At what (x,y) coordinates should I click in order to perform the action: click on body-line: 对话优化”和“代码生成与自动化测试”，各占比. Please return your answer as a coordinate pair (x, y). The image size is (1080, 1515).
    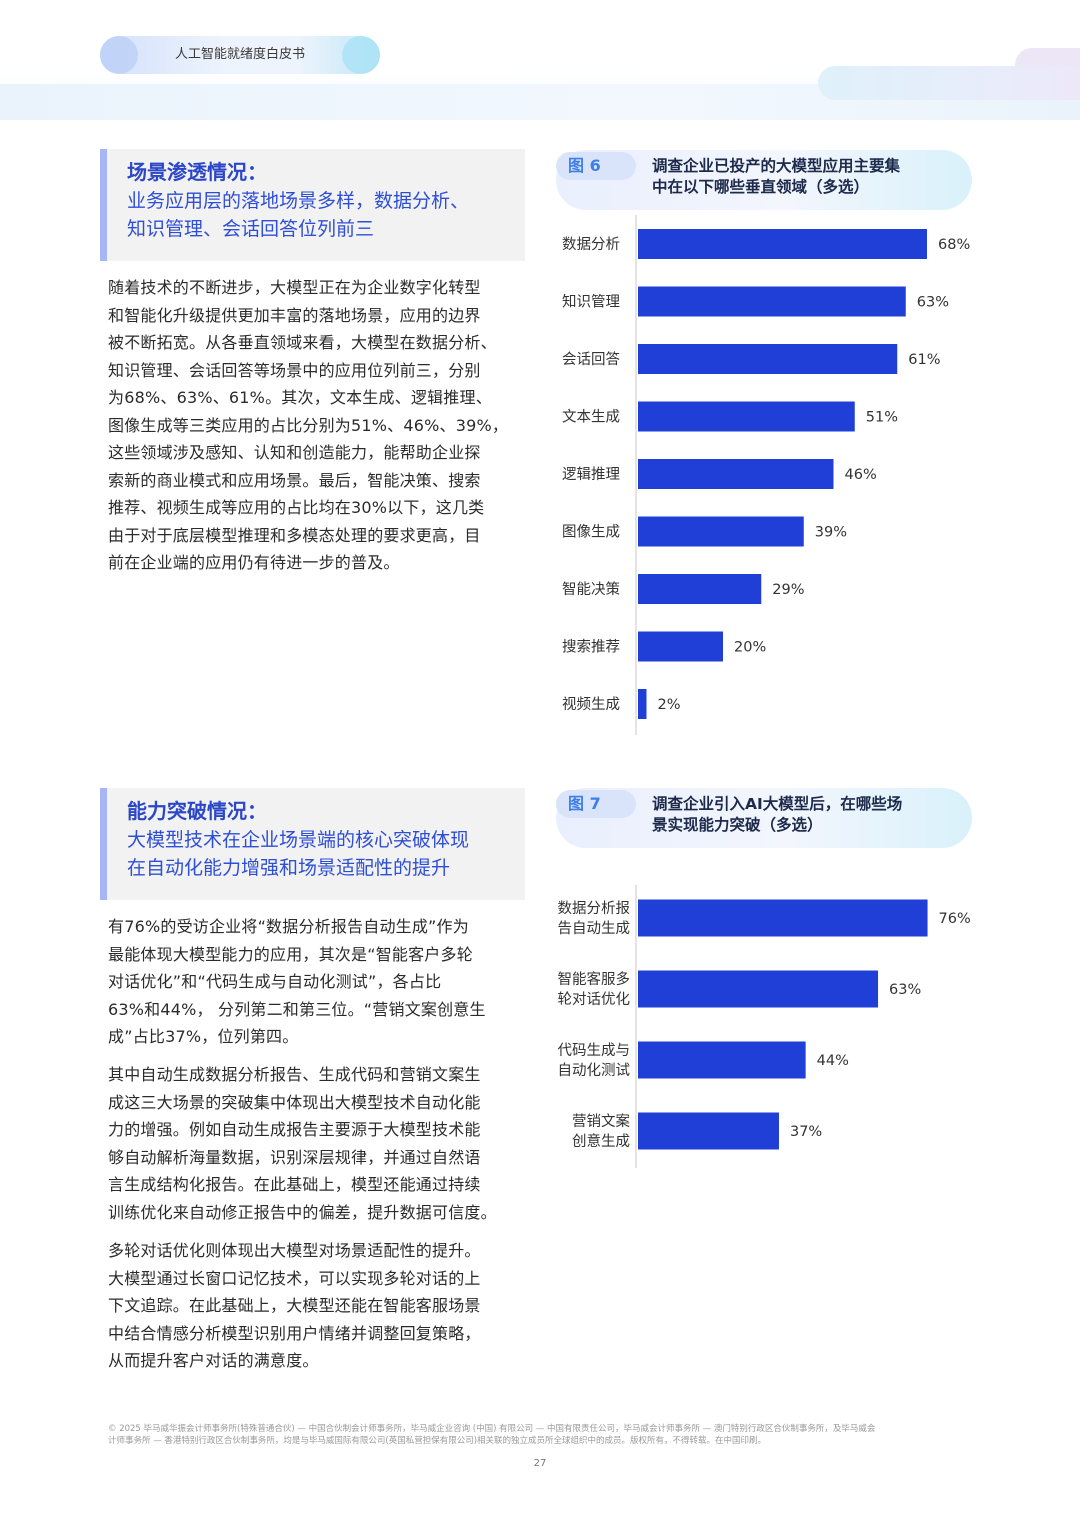
    Looking at the image, I should click on (275, 981).